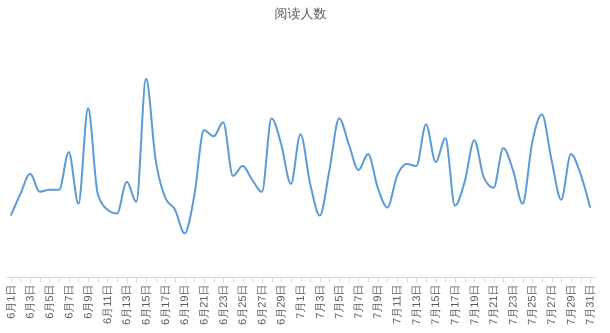 This screenshot has width=610, height=333. I want to click on chart-title: 阅读人数, so click(300, 13).